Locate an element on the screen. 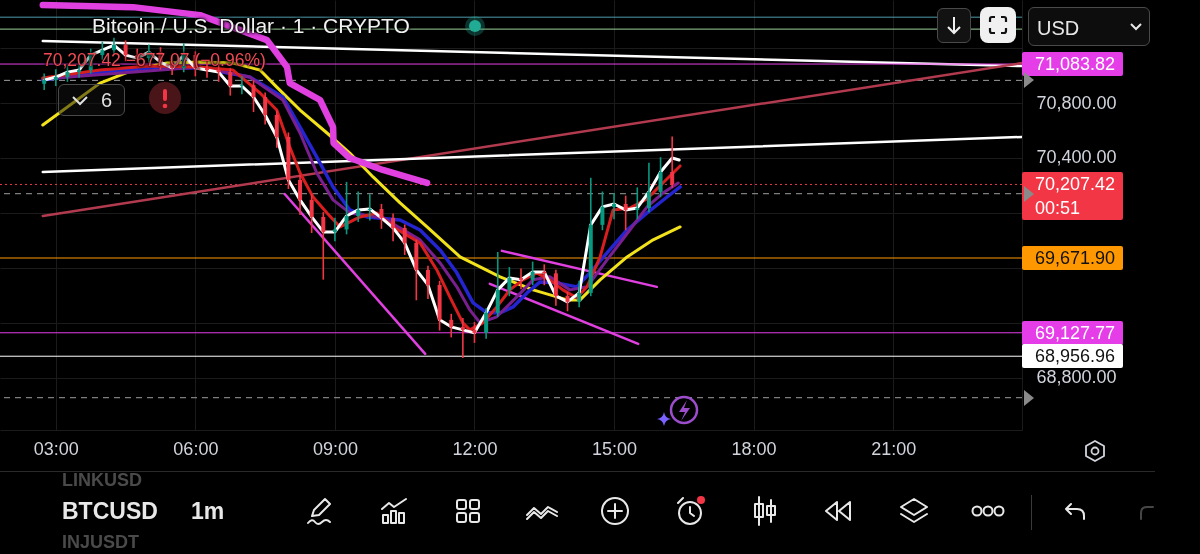  currency-dropdown: USD is located at coordinates (1089, 26).